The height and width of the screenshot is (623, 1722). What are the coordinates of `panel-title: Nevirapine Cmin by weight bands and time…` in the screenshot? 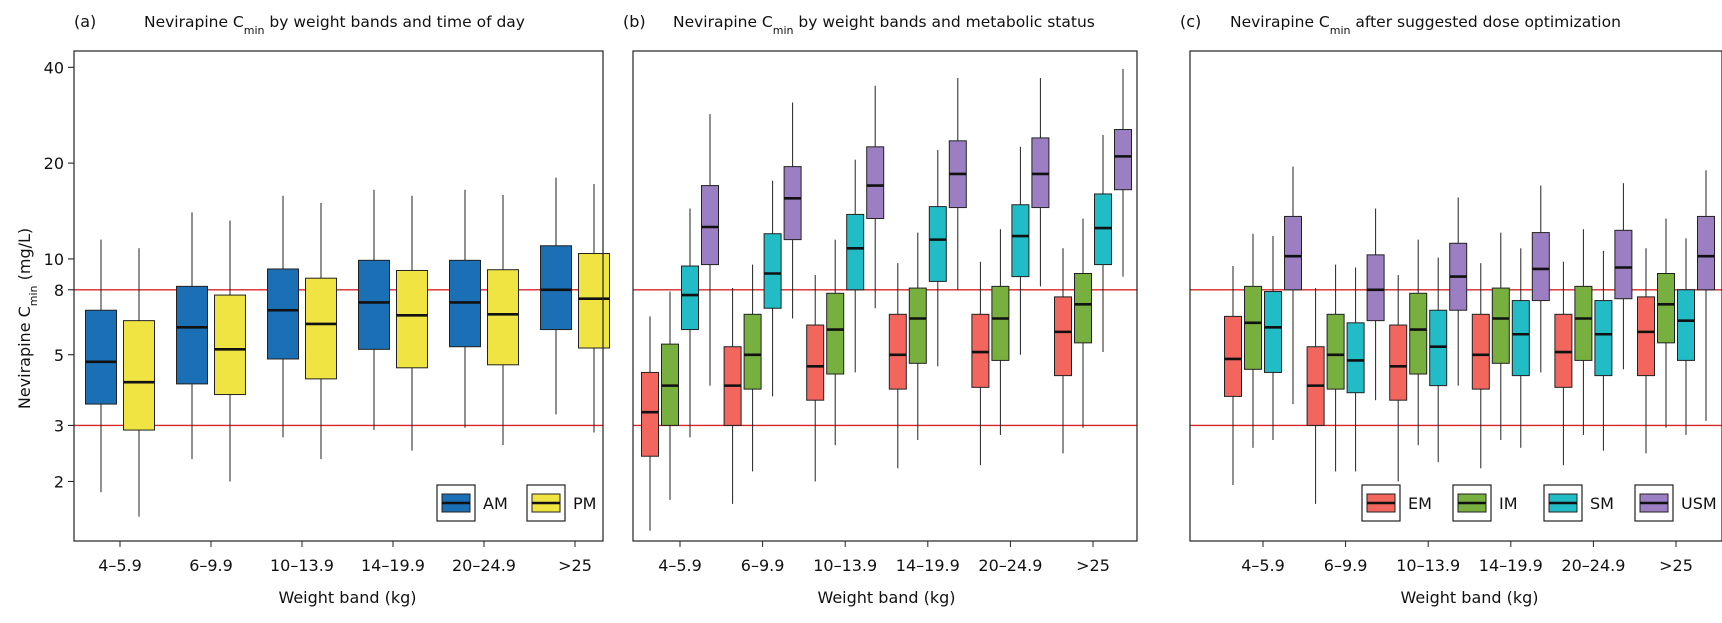 It's located at (334, 25).